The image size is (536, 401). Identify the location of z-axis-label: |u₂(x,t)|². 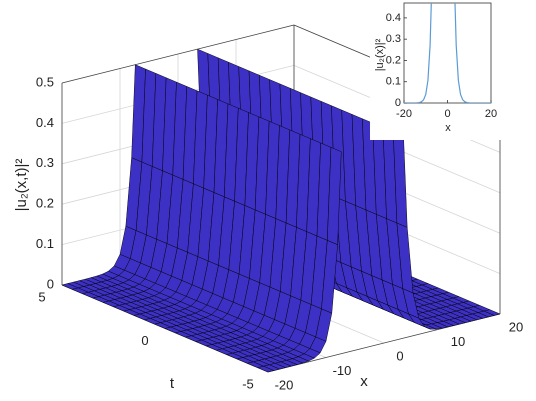
(21, 185).